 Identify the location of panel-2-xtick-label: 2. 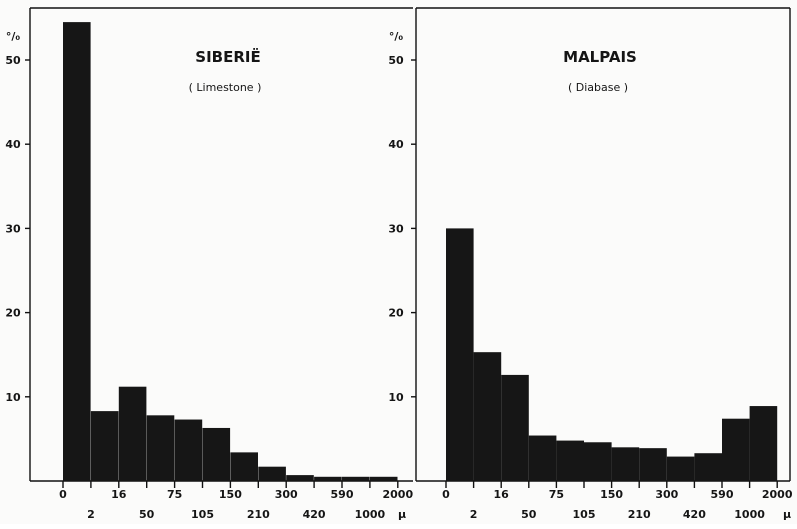
(474, 514).